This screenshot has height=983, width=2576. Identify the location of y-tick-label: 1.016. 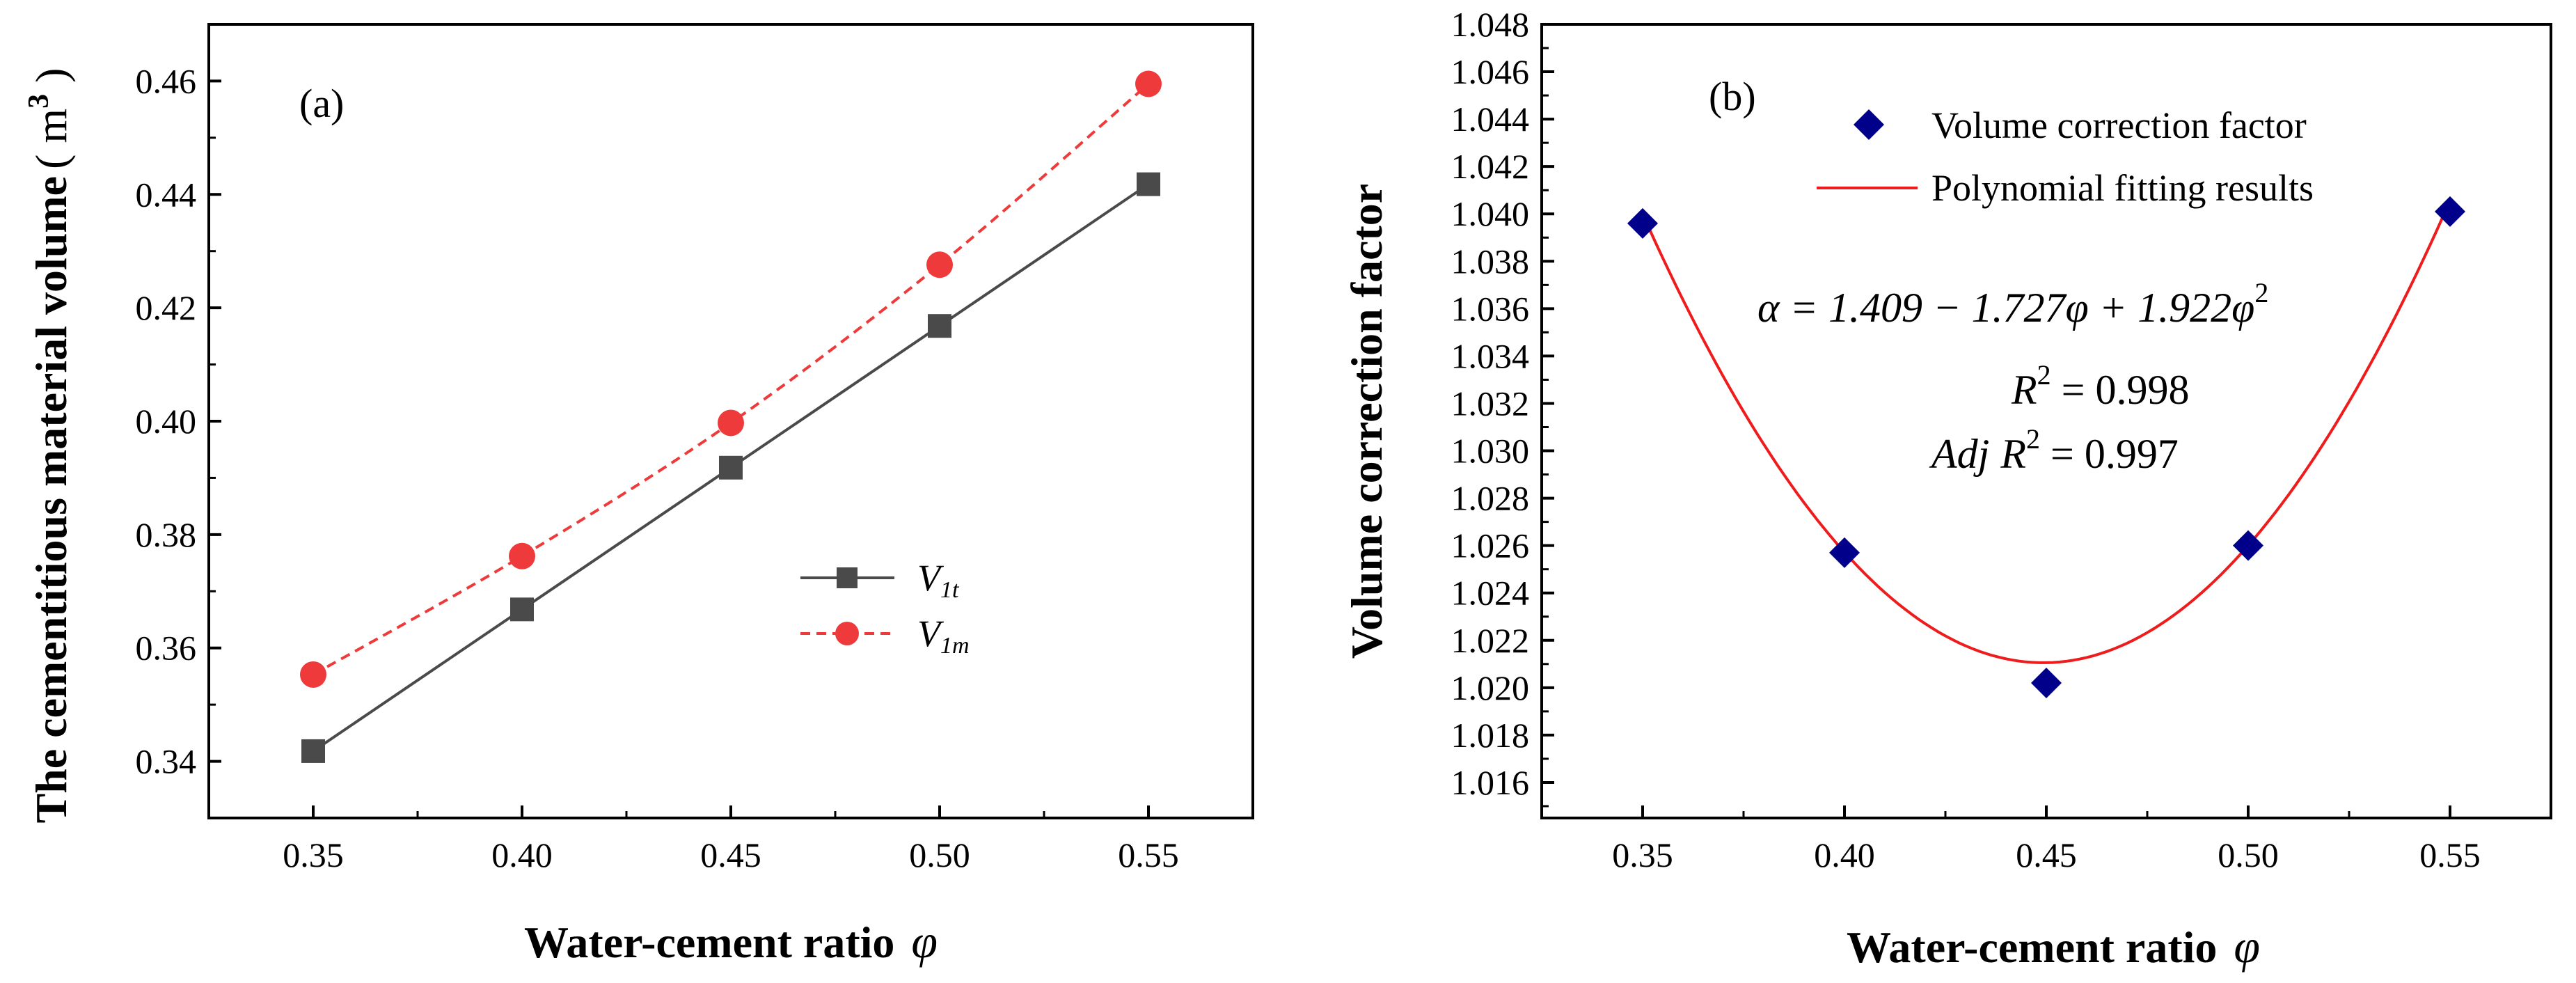
(1490, 783).